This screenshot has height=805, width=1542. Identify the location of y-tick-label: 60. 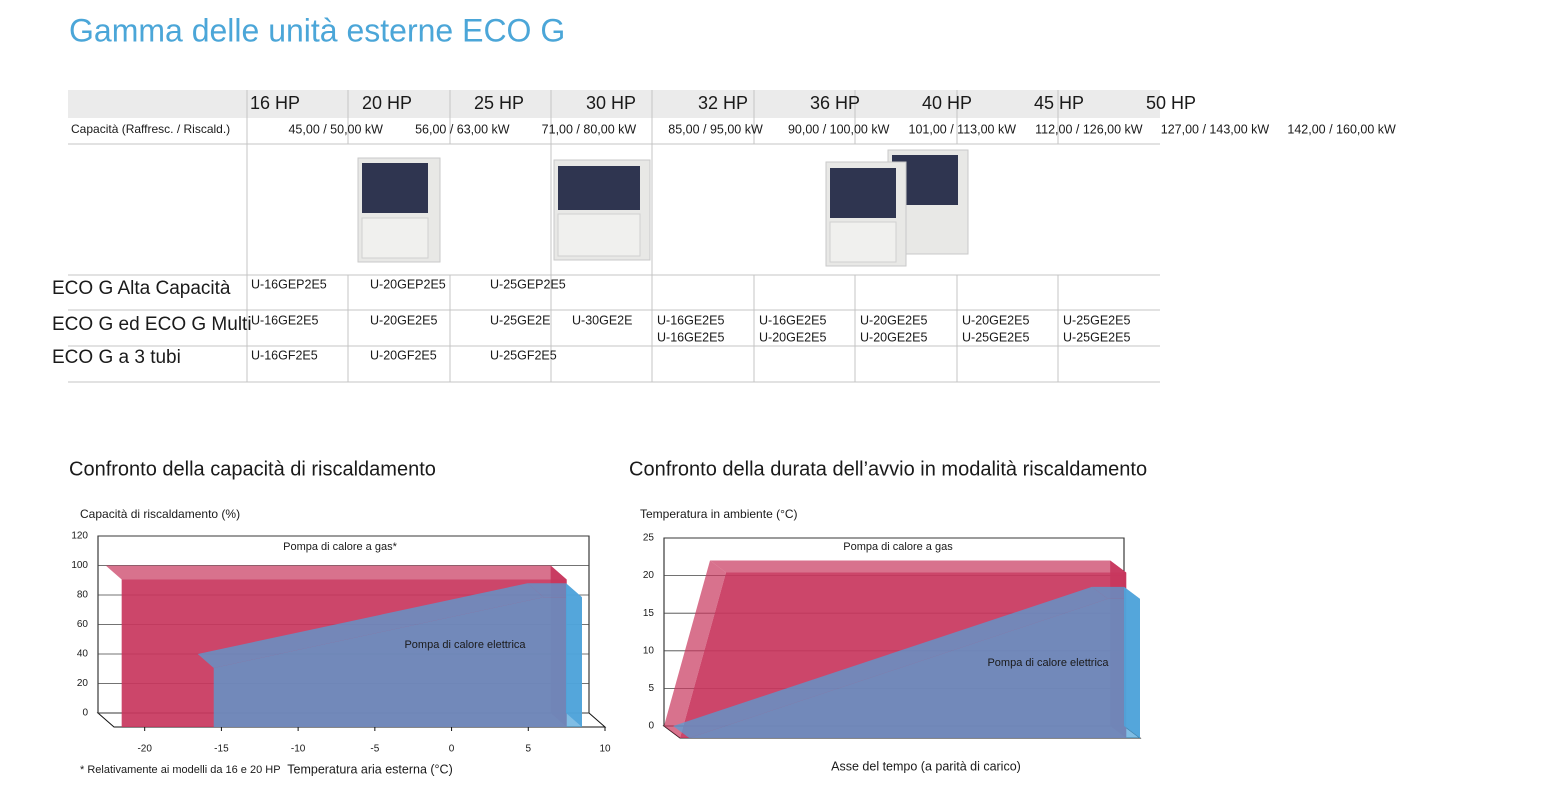
(83, 624).